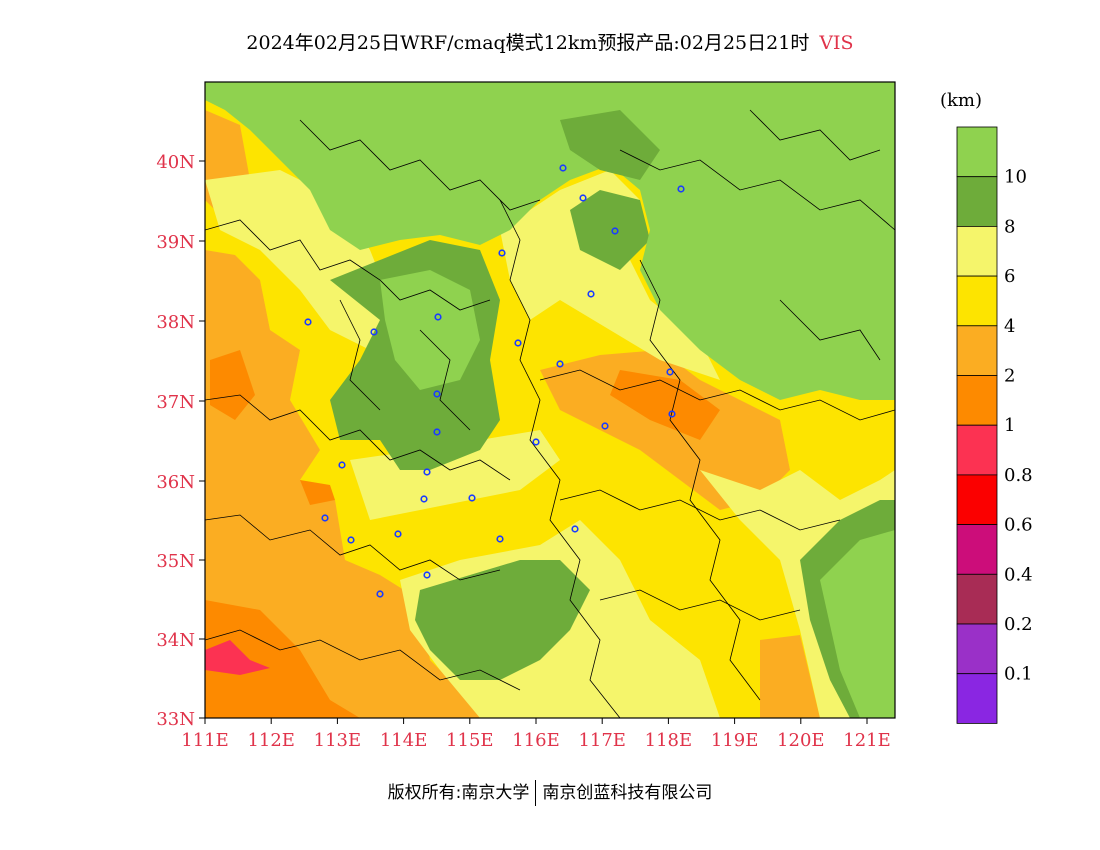 This screenshot has width=1100, height=850. Describe the element at coordinates (836, 43) in the screenshot. I see `variable-label: VIS` at that location.